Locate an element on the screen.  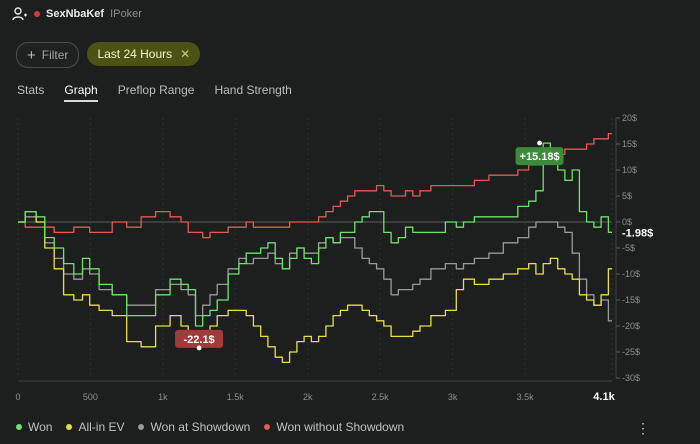
legend-label: Won without Showdown is located at coordinates (340, 427).